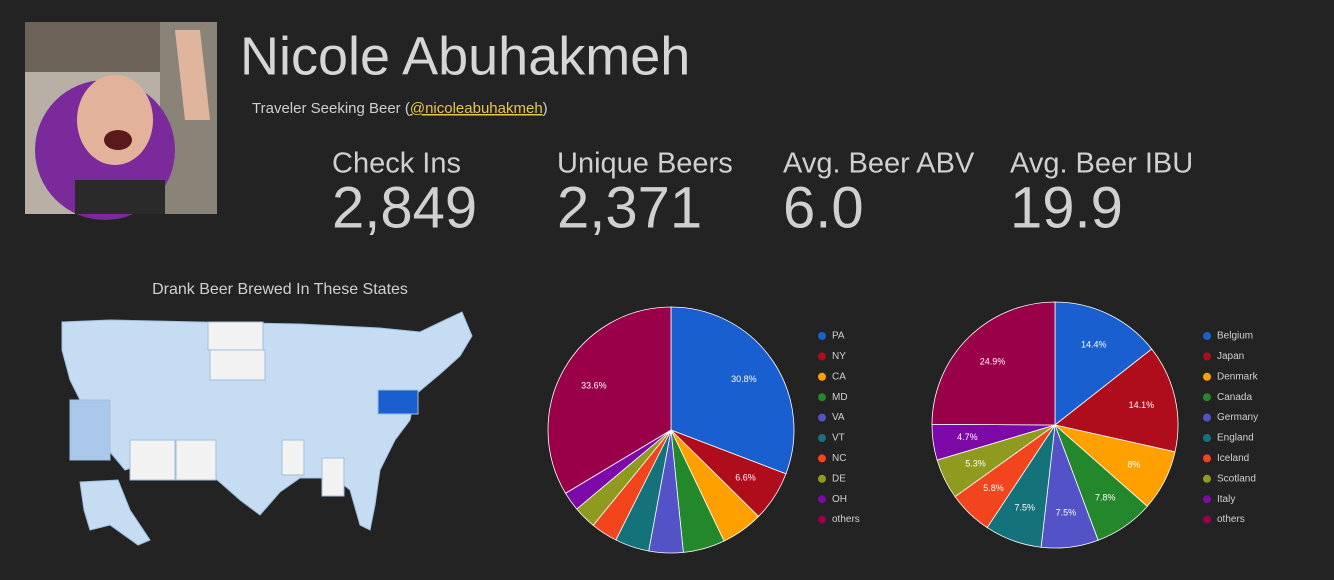 This screenshot has width=1334, height=580. Describe the element at coordinates (645, 164) in the screenshot. I see `stat-label: Unique Beers` at that location.